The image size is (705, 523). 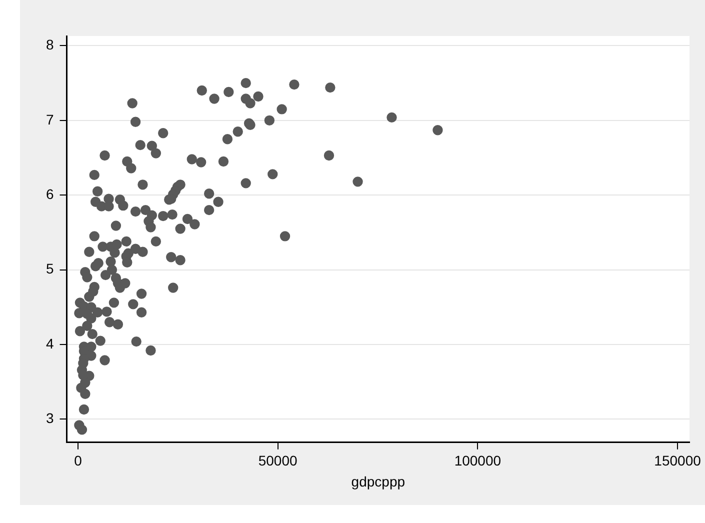 What do you see at coordinates (478, 460) in the screenshot?
I see `x-tick-label: 100000` at bounding box center [478, 460].